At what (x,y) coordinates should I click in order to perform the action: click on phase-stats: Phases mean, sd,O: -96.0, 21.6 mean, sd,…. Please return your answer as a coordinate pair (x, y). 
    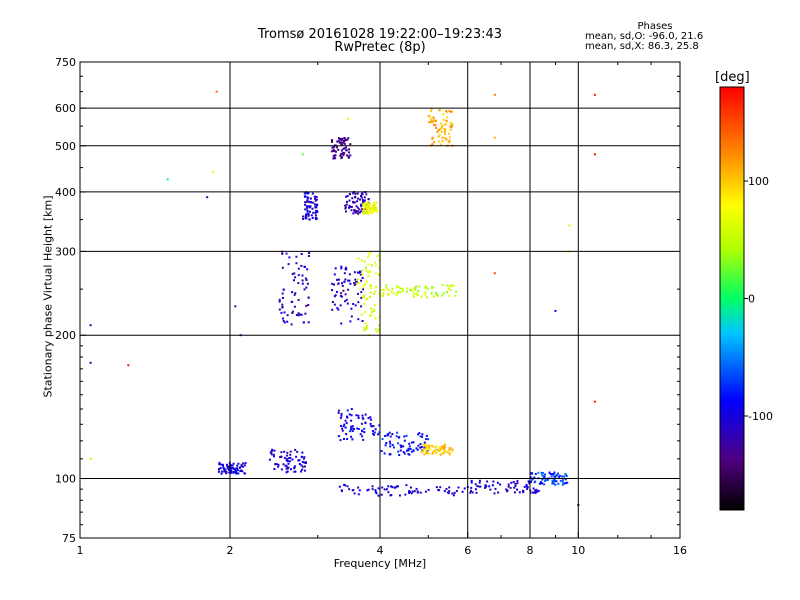
    Looking at the image, I should click on (655, 37).